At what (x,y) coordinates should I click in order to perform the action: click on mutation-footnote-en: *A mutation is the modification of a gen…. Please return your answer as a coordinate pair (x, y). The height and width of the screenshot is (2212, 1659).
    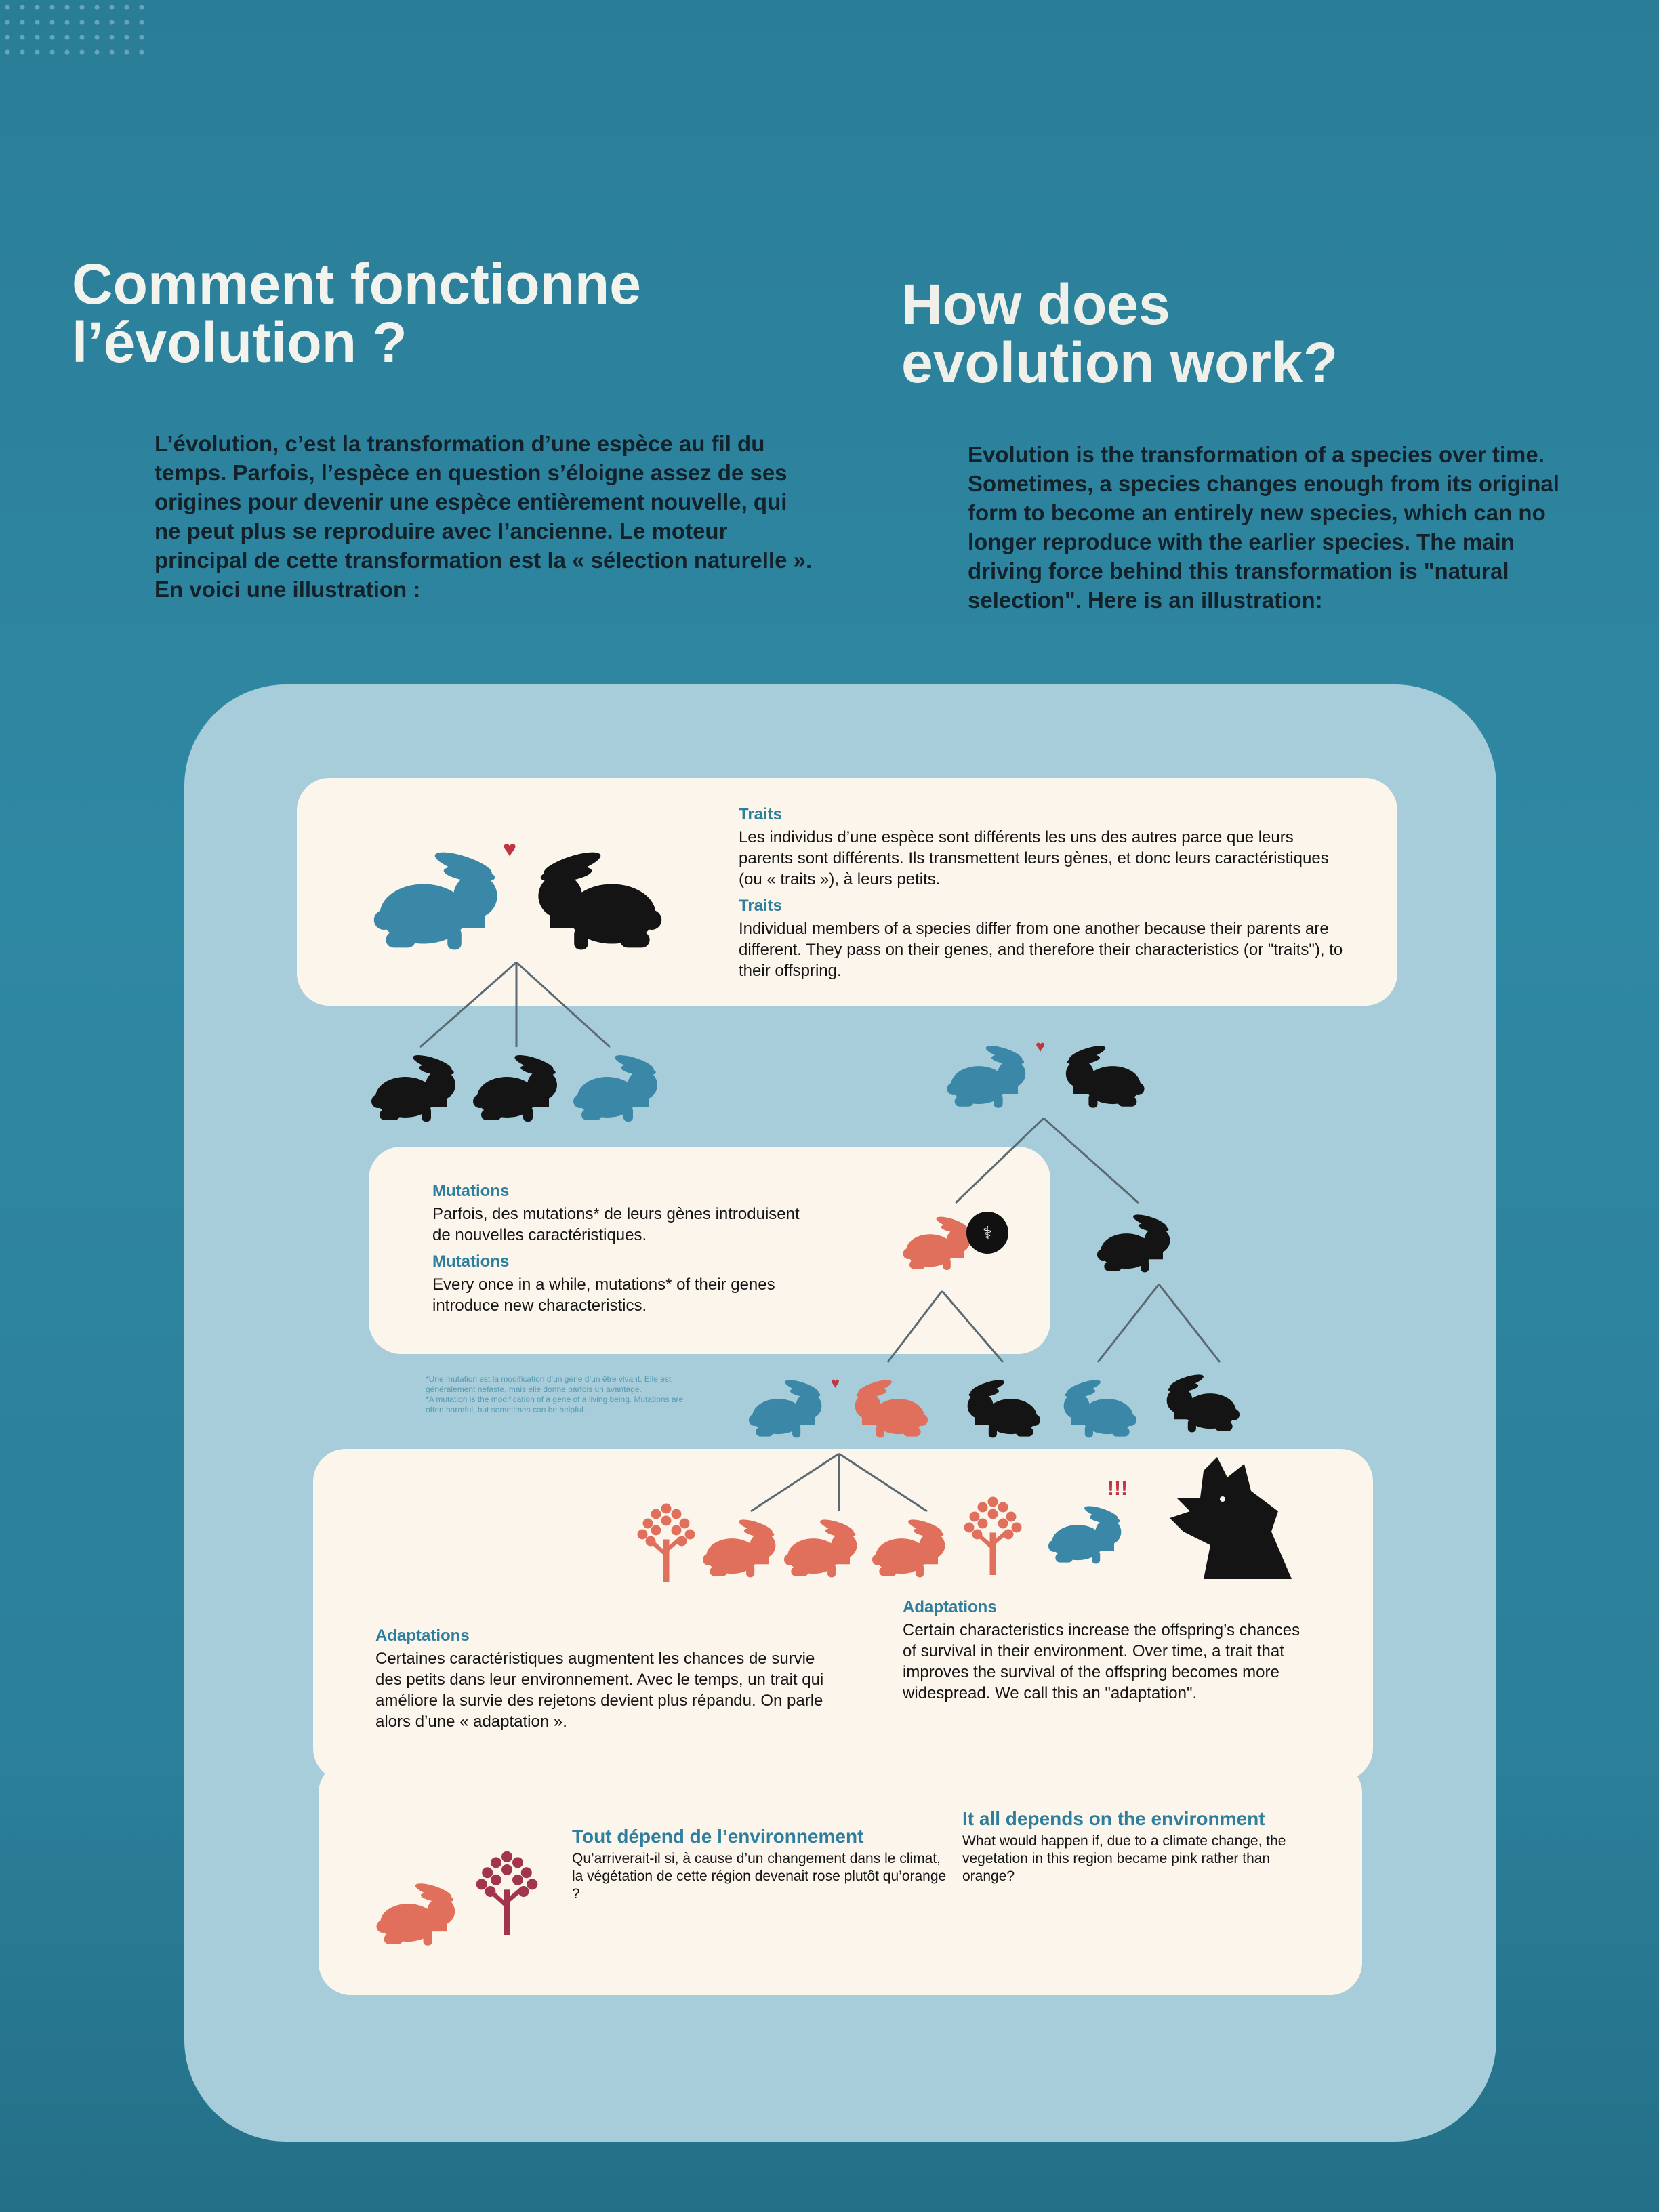
    Looking at the image, I should click on (555, 1405).